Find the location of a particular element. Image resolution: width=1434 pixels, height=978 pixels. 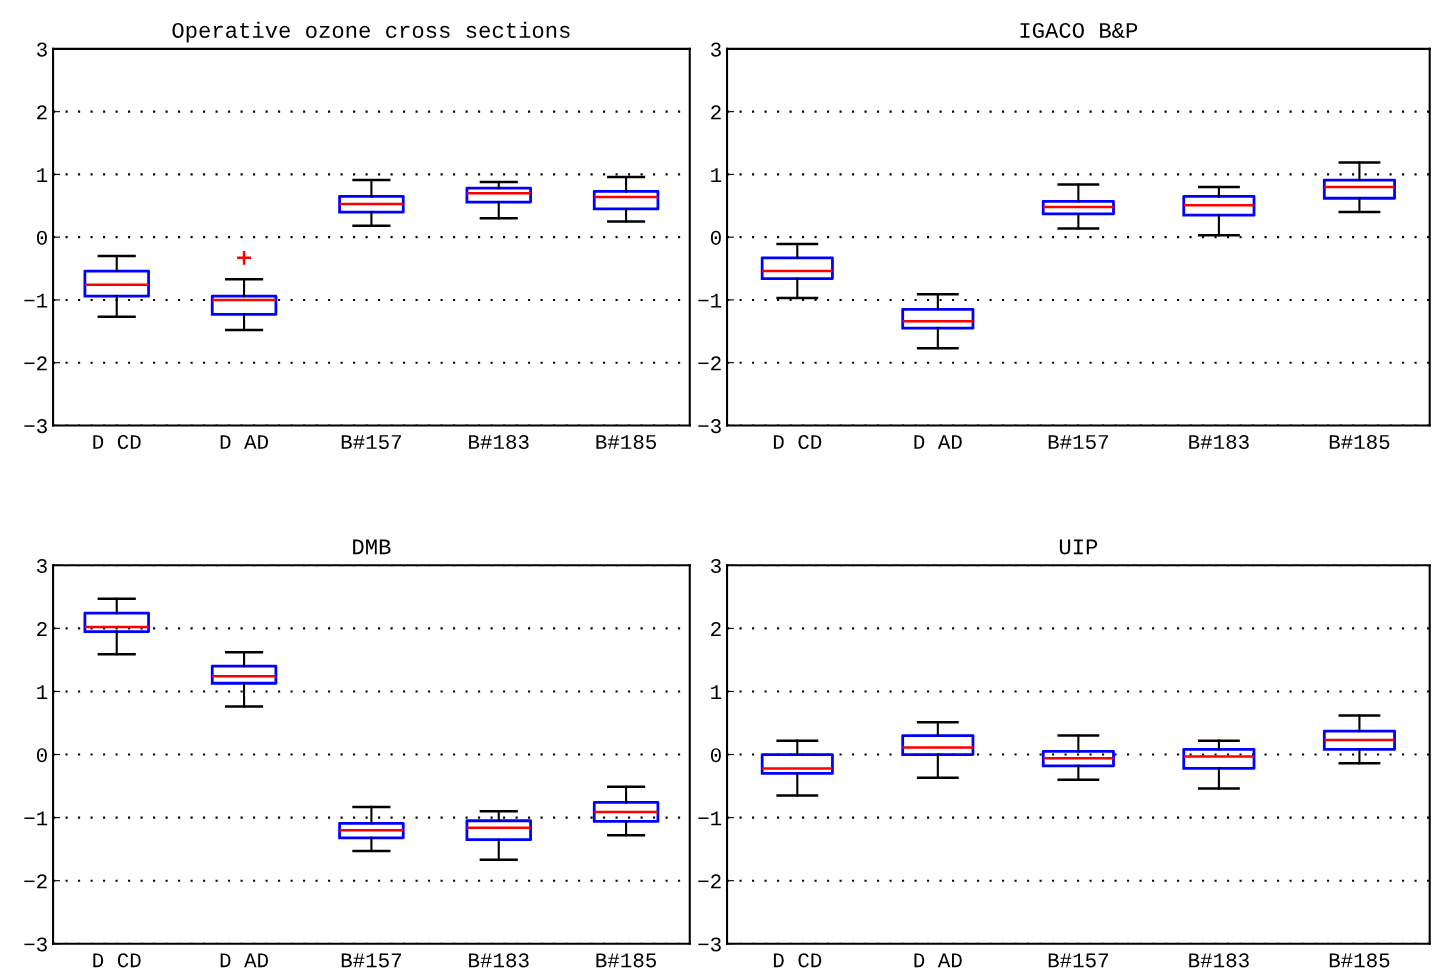

chart-title: UIP is located at coordinates (1078, 547).